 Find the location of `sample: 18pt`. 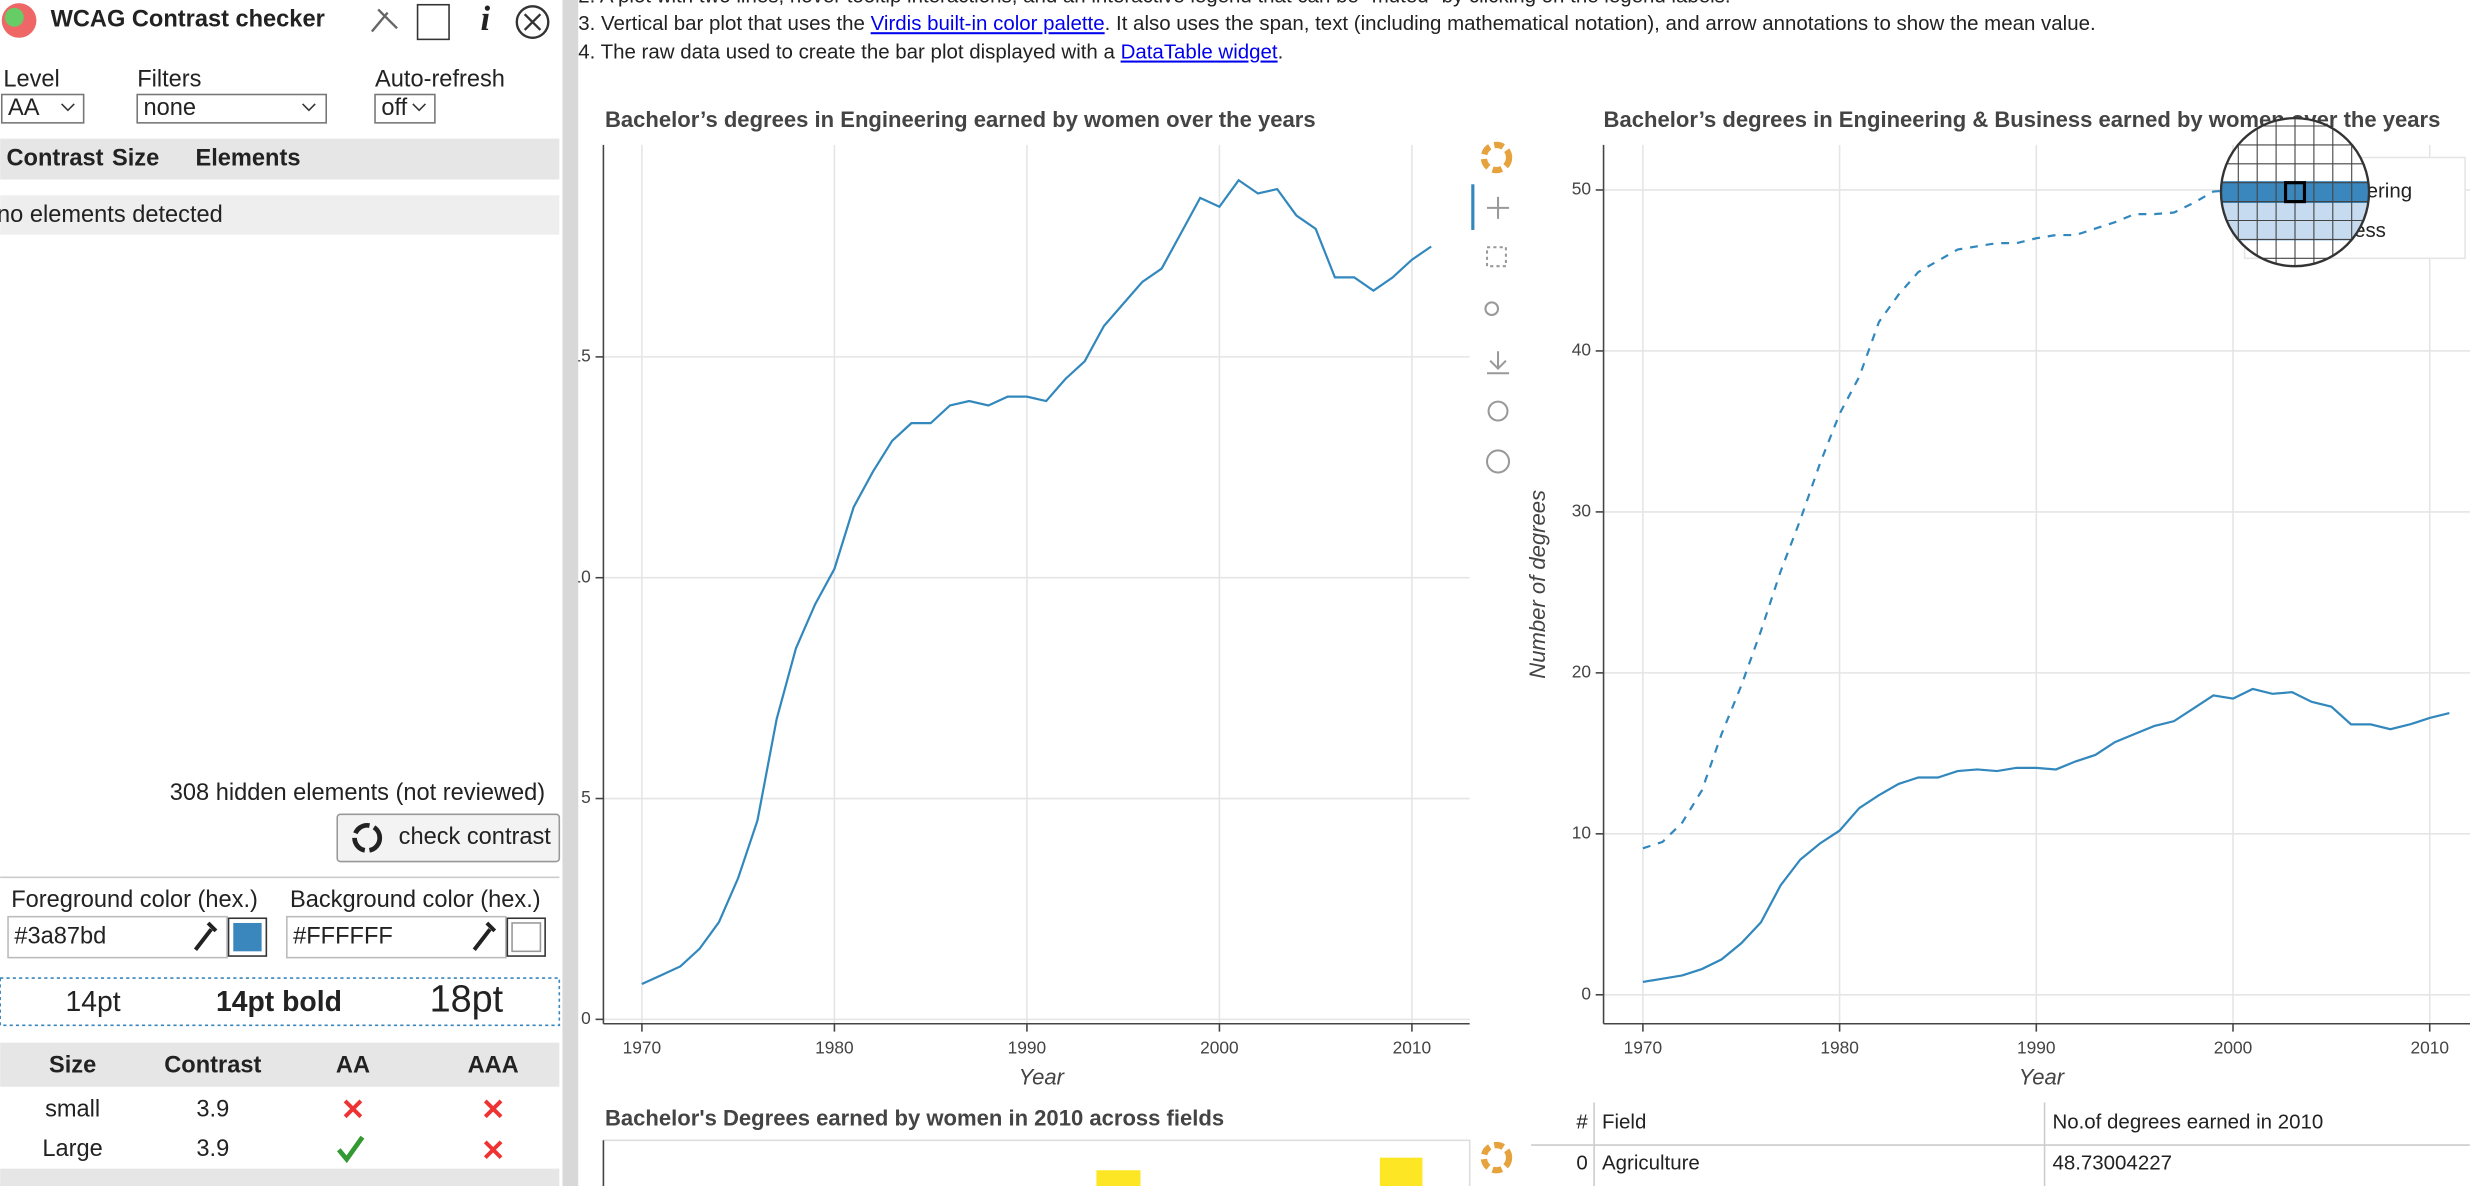

sample: 18pt is located at coordinates (467, 1000).